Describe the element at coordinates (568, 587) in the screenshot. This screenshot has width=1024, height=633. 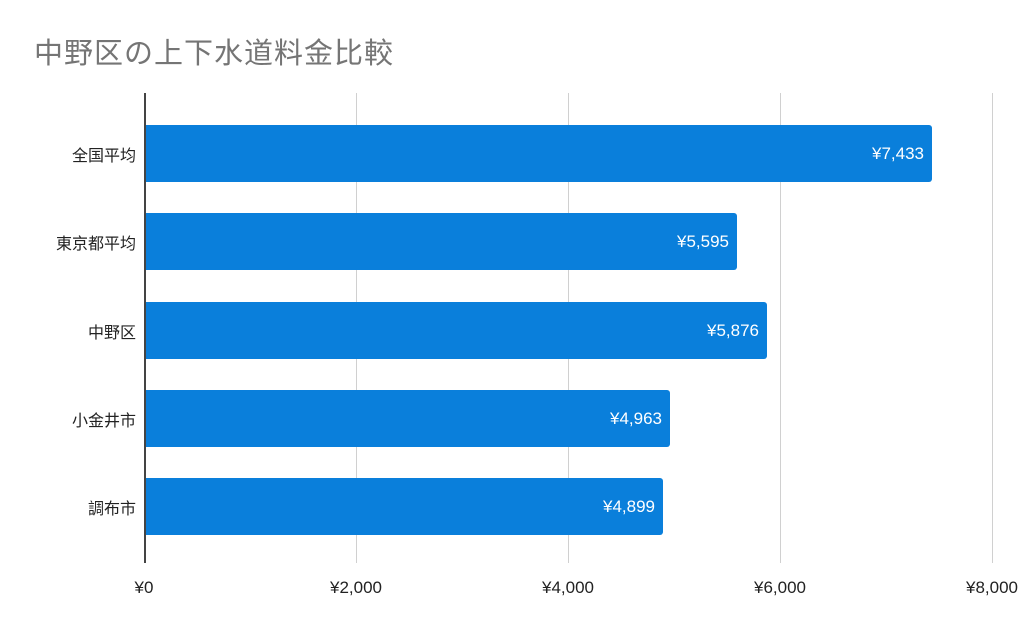
I see `x-tick-label: ¥4,000` at that location.